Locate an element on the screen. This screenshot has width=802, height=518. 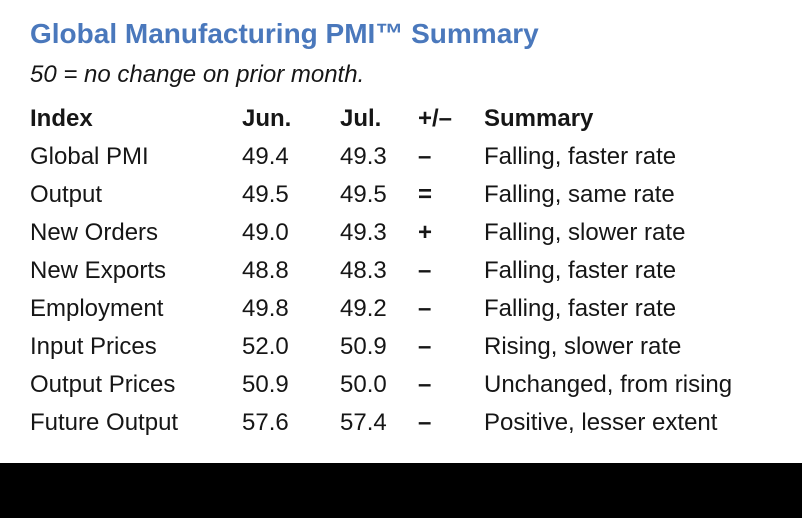
summary-cell: Falling, same rate is located at coordinates (579, 194).